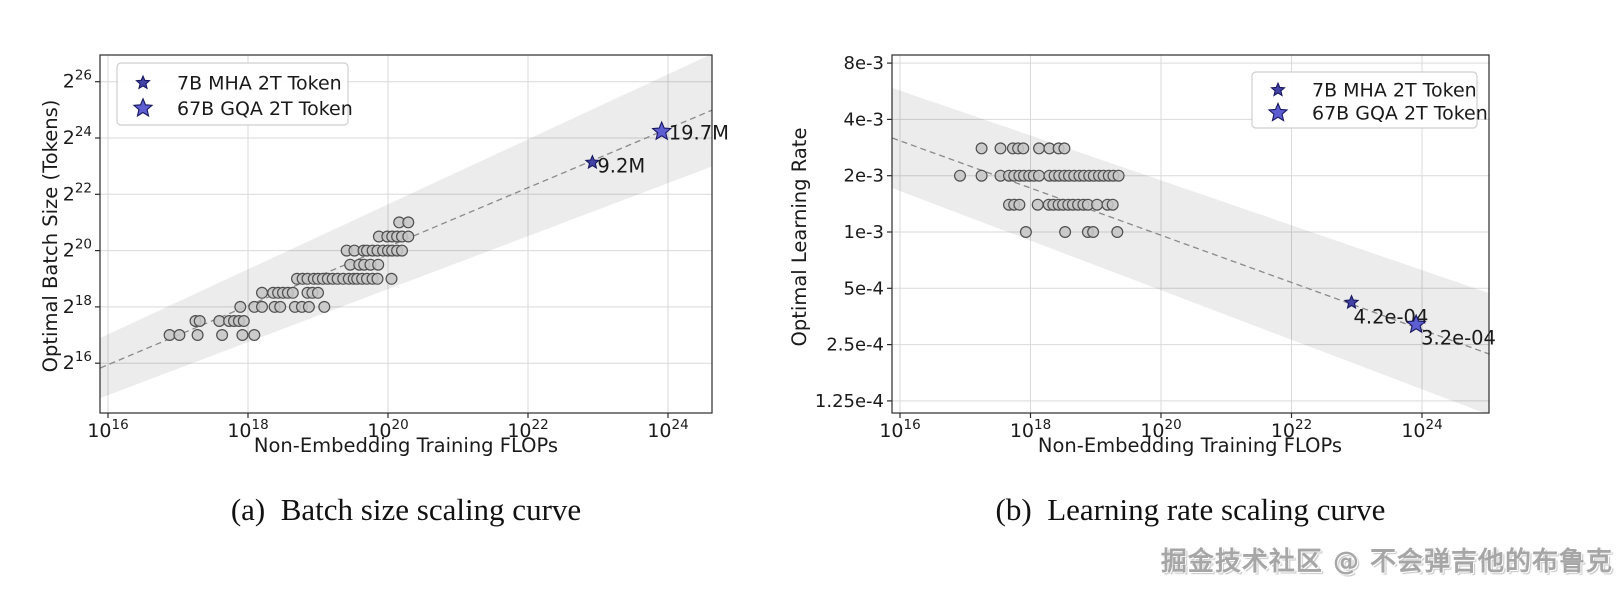  What do you see at coordinates (699, 133) in the screenshot?
I see `annotation-19.7M: 19.7M` at bounding box center [699, 133].